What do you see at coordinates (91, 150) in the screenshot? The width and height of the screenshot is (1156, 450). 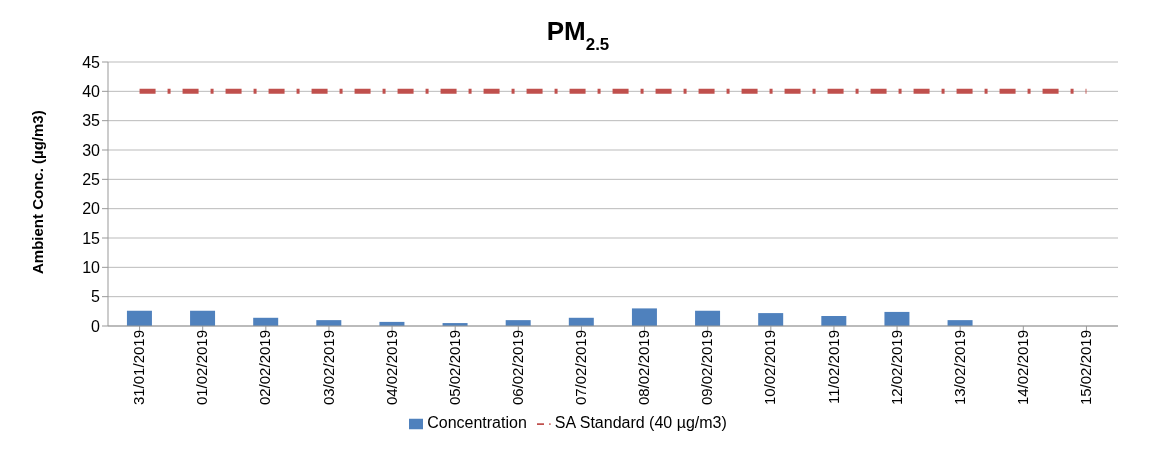 I see `y-tick-label: 30` at bounding box center [91, 150].